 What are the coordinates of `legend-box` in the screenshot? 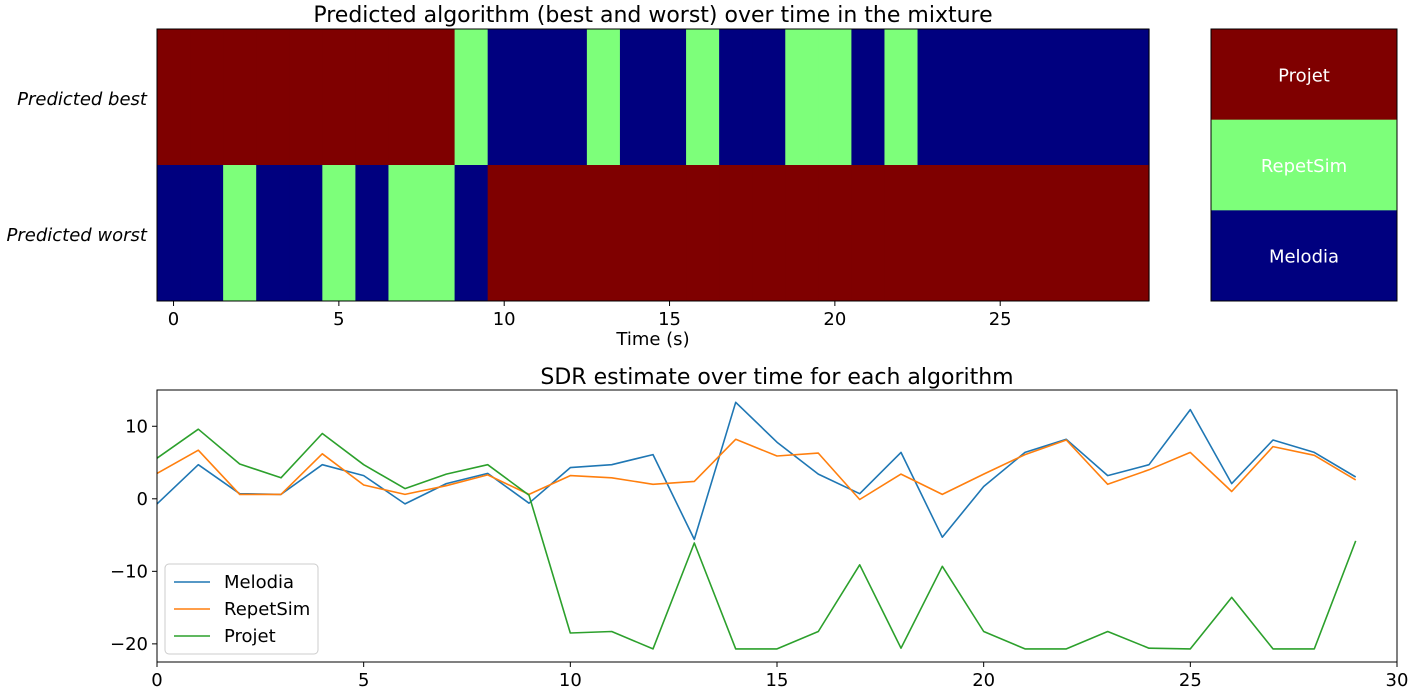 It's located at (241, 609).